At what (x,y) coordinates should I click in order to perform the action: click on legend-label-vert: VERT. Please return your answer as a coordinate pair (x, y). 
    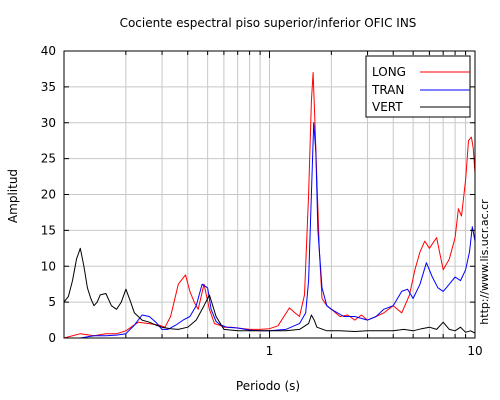
    Looking at the image, I should click on (387, 107).